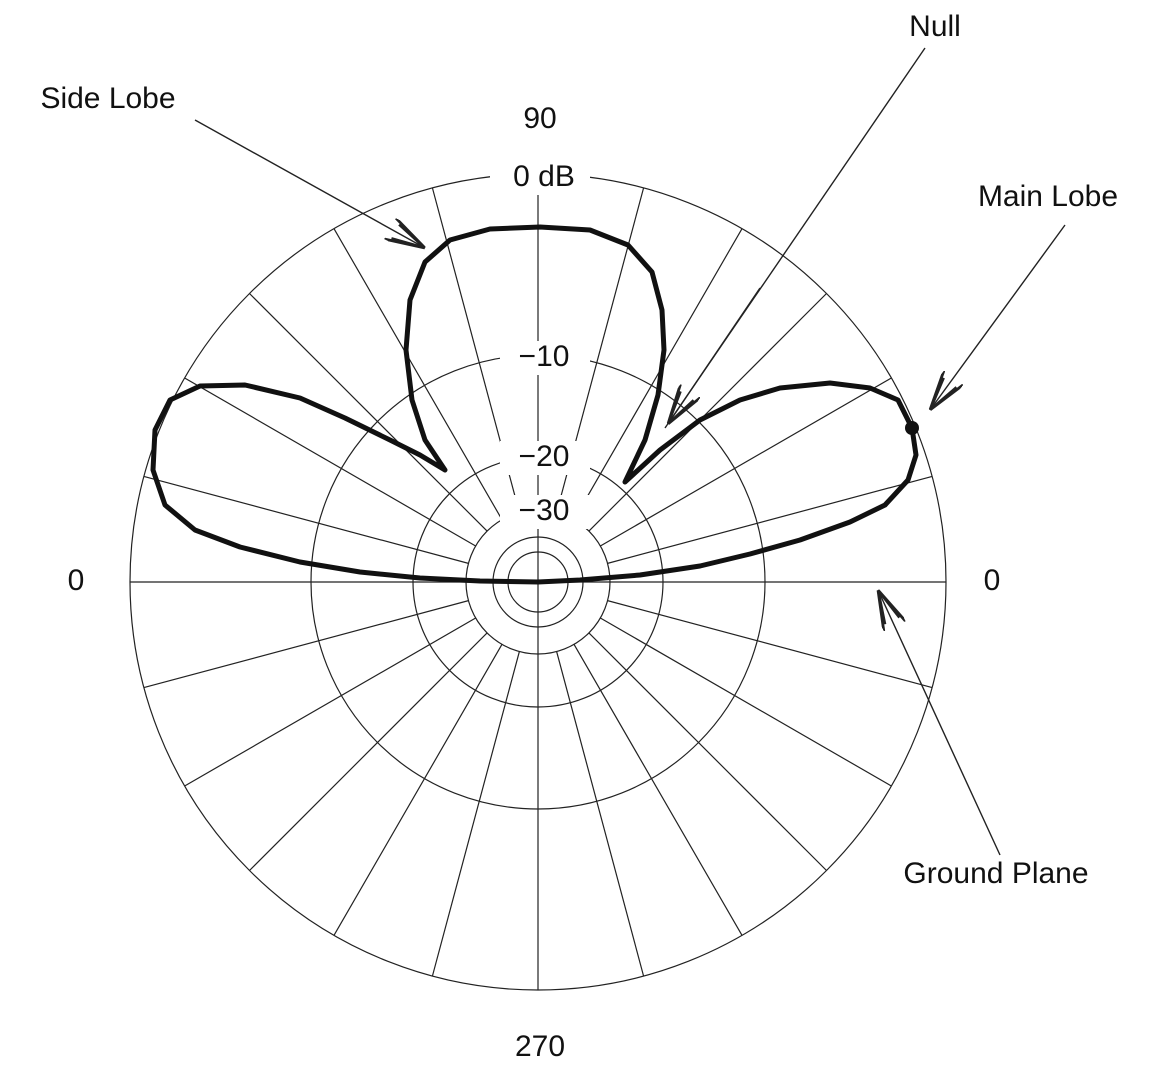  Describe the element at coordinates (1048, 196) in the screenshot. I see `annotation: Main Lobe` at that location.